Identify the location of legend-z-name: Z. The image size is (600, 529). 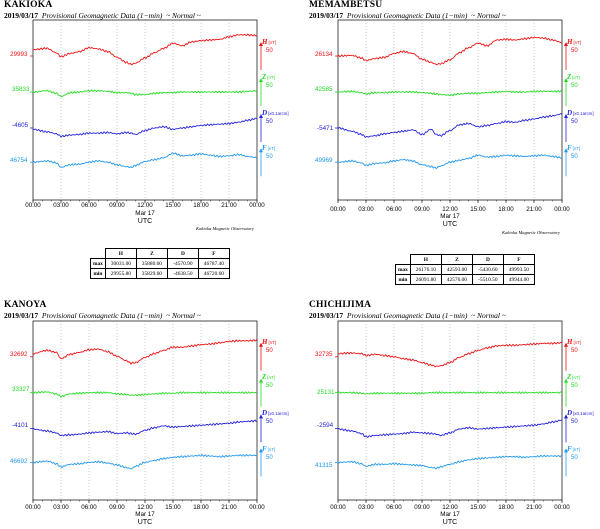
(569, 377).